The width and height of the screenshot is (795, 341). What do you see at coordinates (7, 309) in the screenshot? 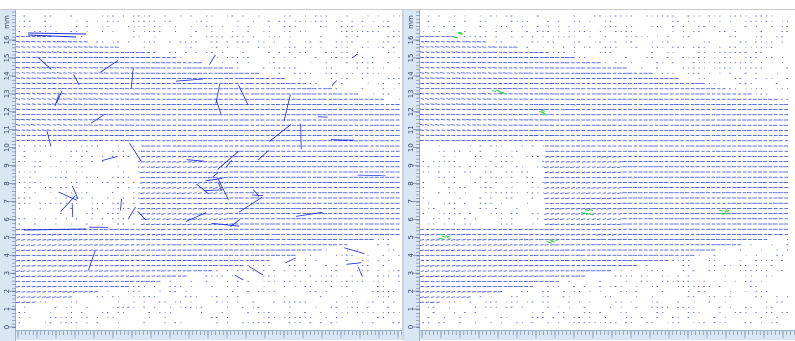
I see `ruler-tick-label: 1` at bounding box center [7, 309].